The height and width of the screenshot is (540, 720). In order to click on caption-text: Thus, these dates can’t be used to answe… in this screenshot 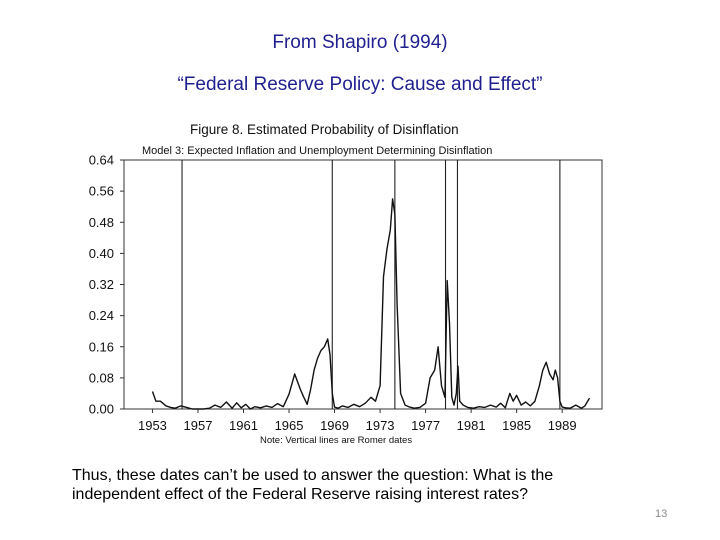, I will do `click(372, 485)`.